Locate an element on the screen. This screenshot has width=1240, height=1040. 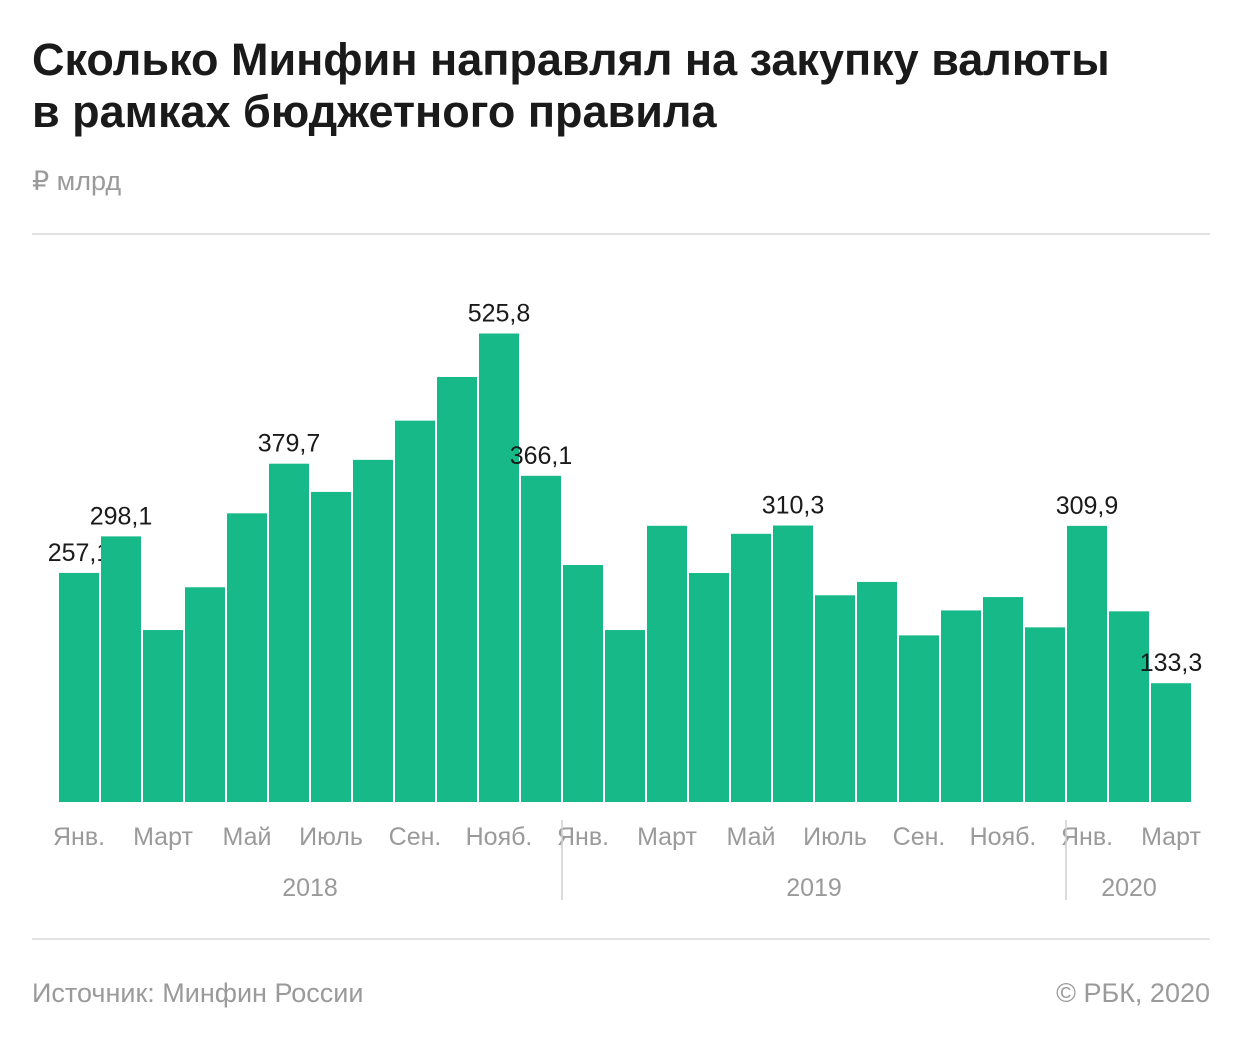
year-label: 2020 is located at coordinates (1129, 888).